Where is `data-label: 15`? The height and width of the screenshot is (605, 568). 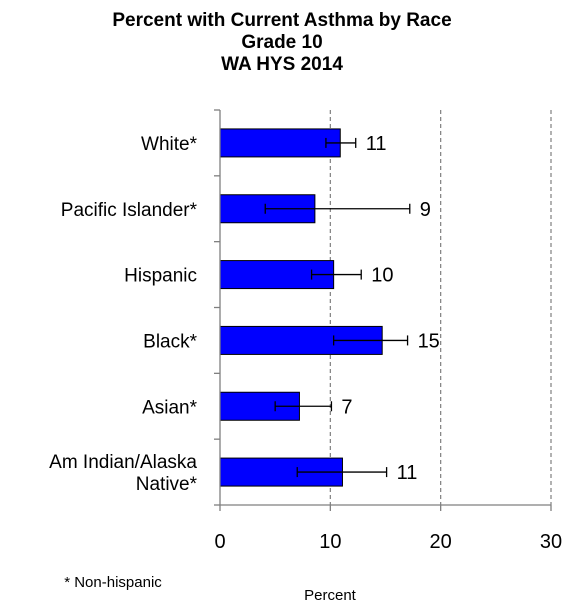 data-label: 15 is located at coordinates (429, 341).